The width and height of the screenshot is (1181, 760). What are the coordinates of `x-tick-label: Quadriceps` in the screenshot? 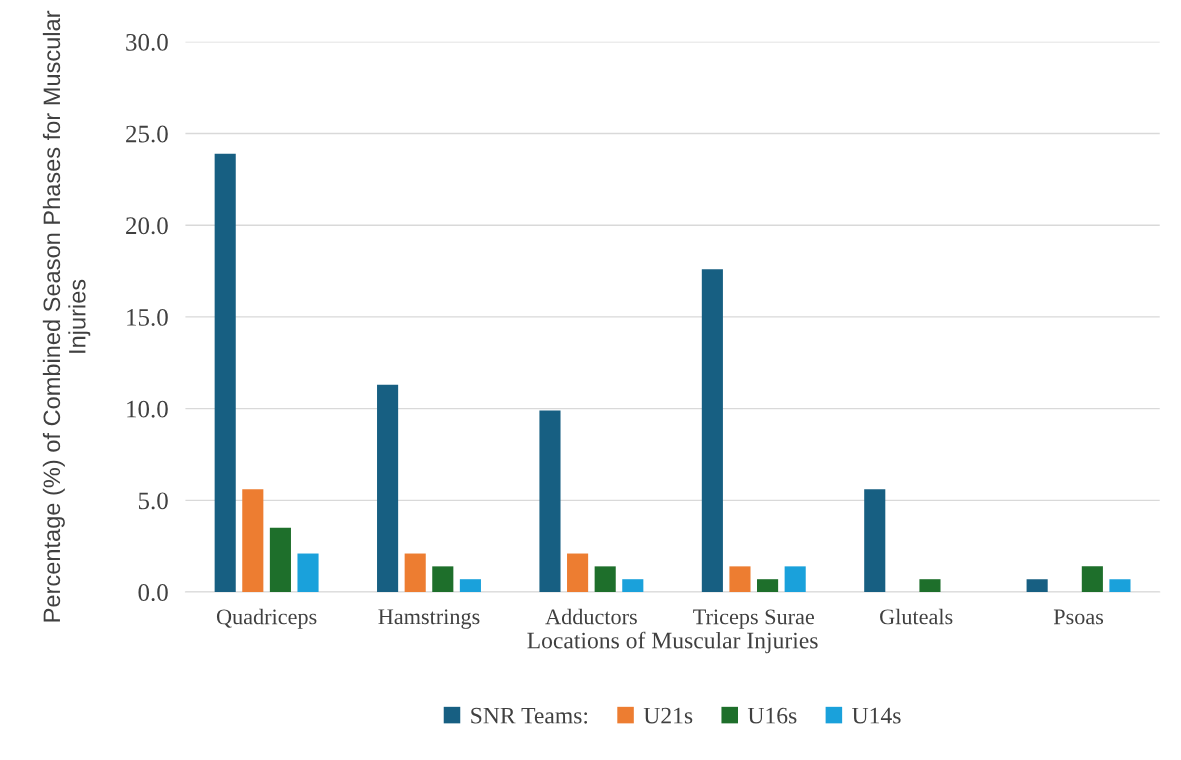 It's located at (266, 618).